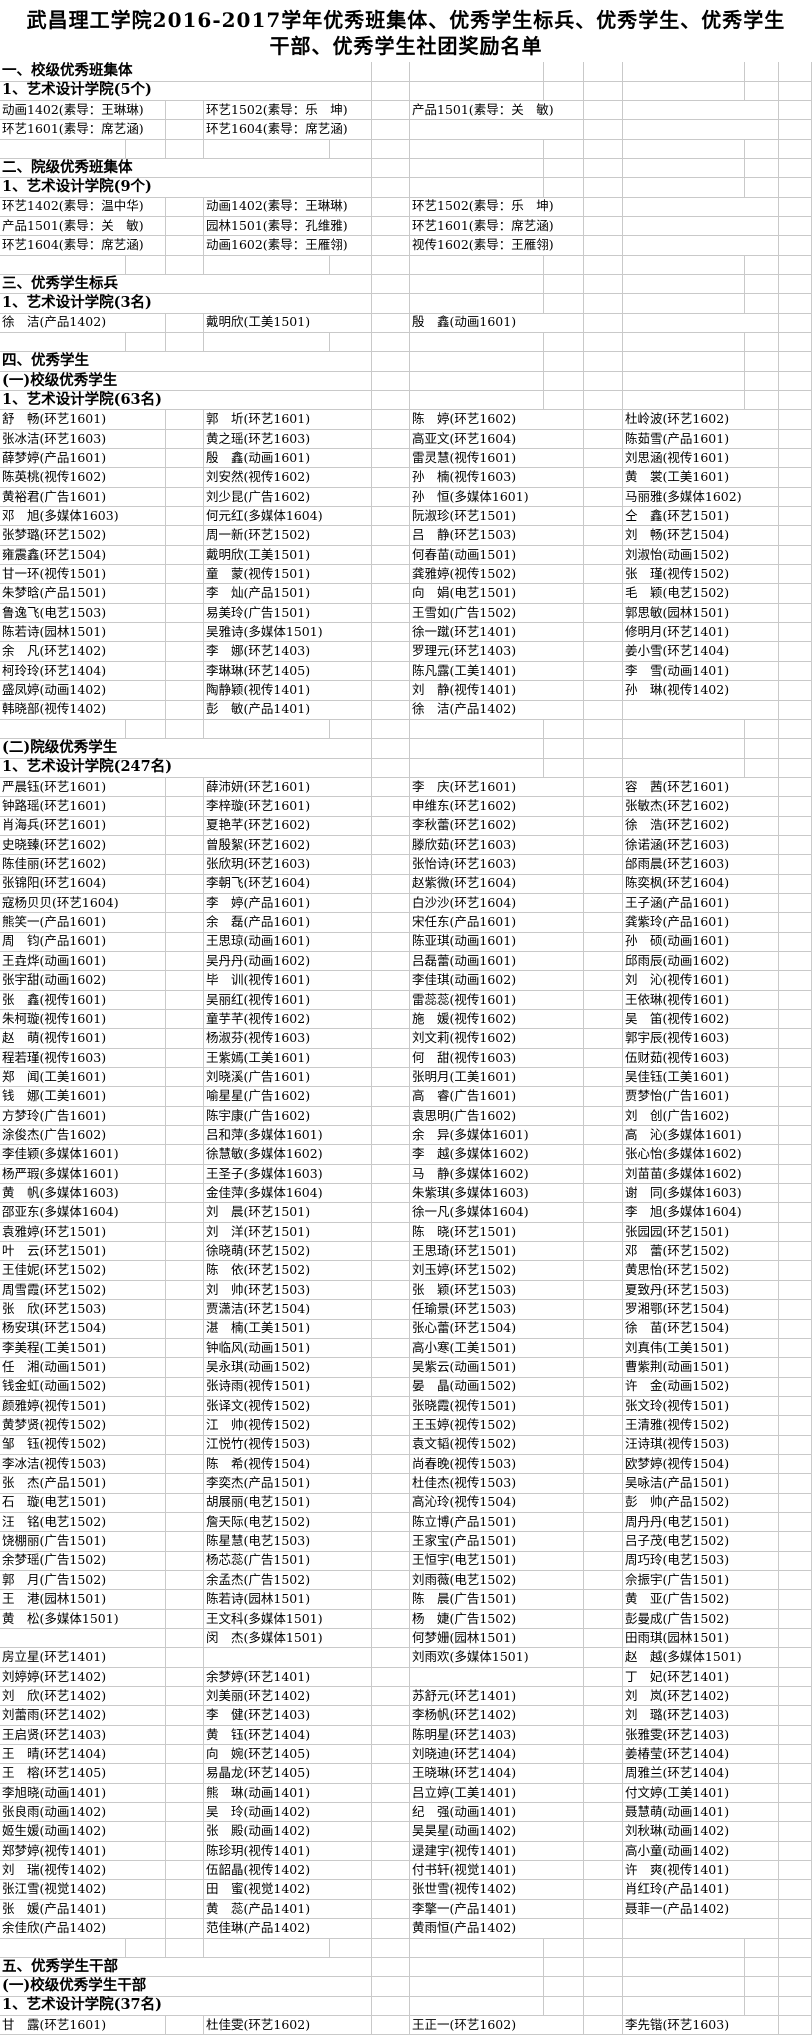 The width and height of the screenshot is (812, 2036). Describe the element at coordinates (267, 1542) in the screenshot. I see `table-cell-name: 陈星慧(电艺1503)` at that location.